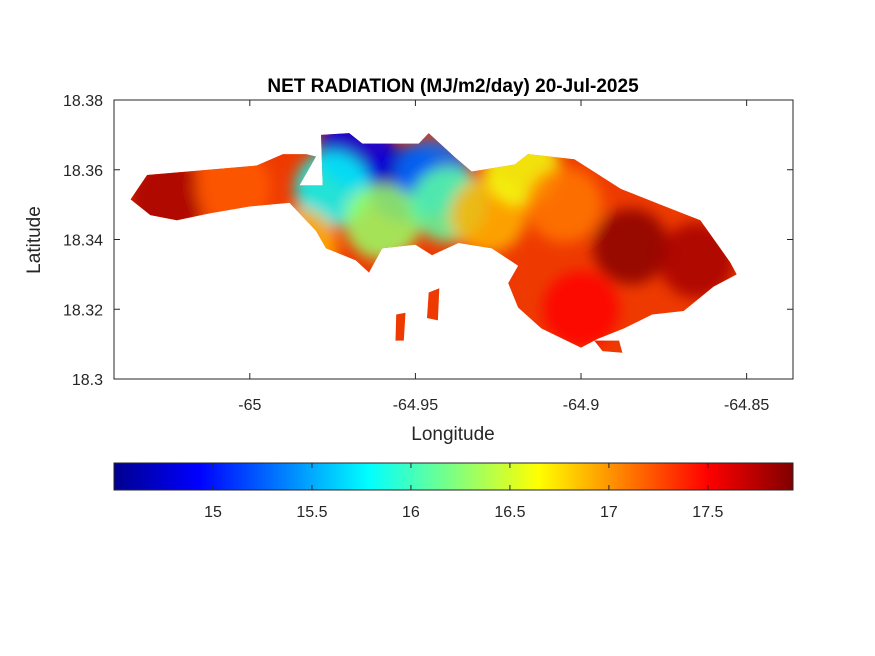 The width and height of the screenshot is (875, 656). Describe the element at coordinates (213, 512) in the screenshot. I see `colorbar-tick-label: 15` at that location.